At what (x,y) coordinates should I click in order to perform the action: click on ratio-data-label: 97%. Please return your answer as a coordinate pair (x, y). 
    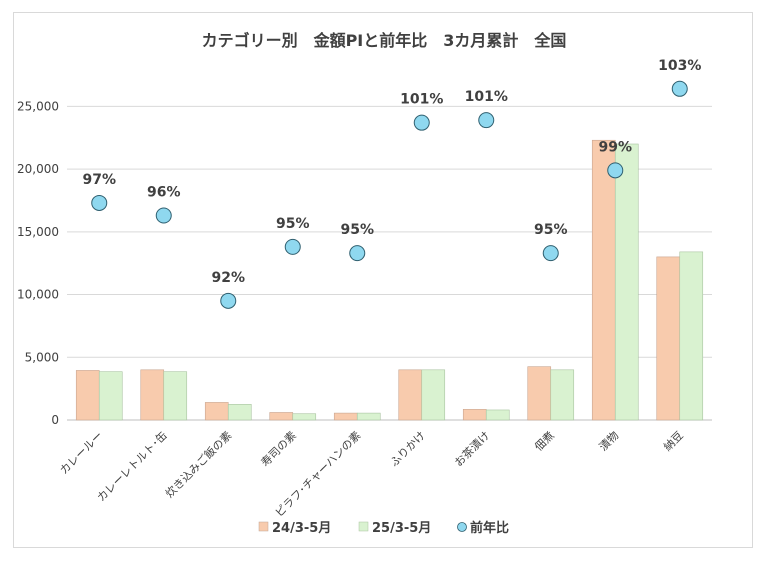
    Looking at the image, I should click on (99, 180).